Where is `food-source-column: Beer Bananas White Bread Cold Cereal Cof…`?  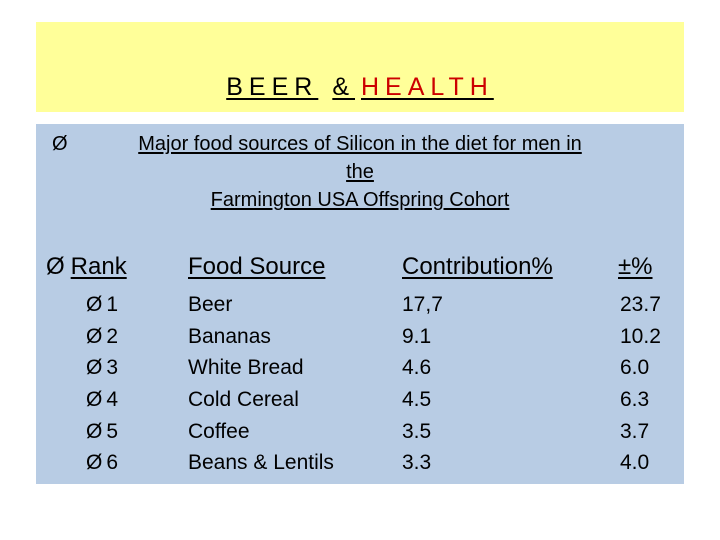 food-source-column: Beer Bananas White Bread Cold Cereal Cof… is located at coordinates (261, 384).